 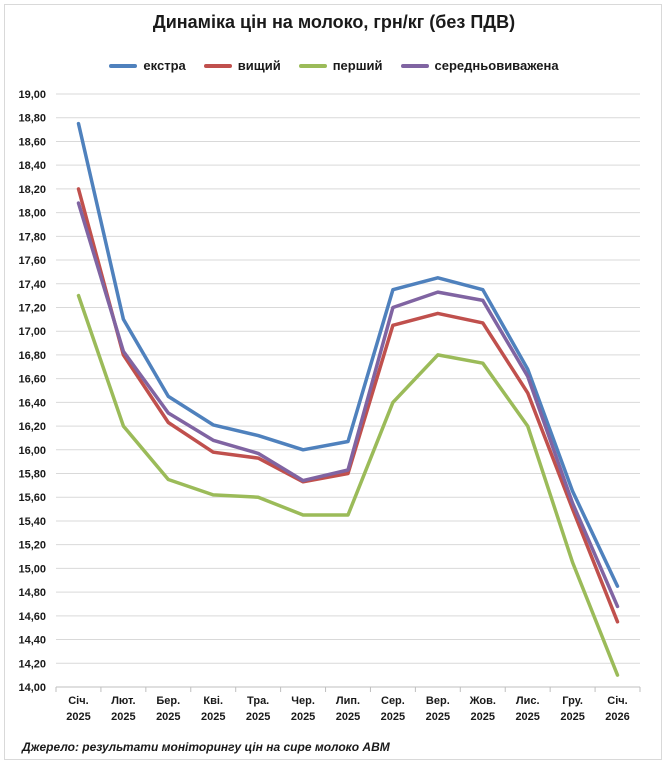 I want to click on y-tick-label: 18,80, so click(x=32, y=119).